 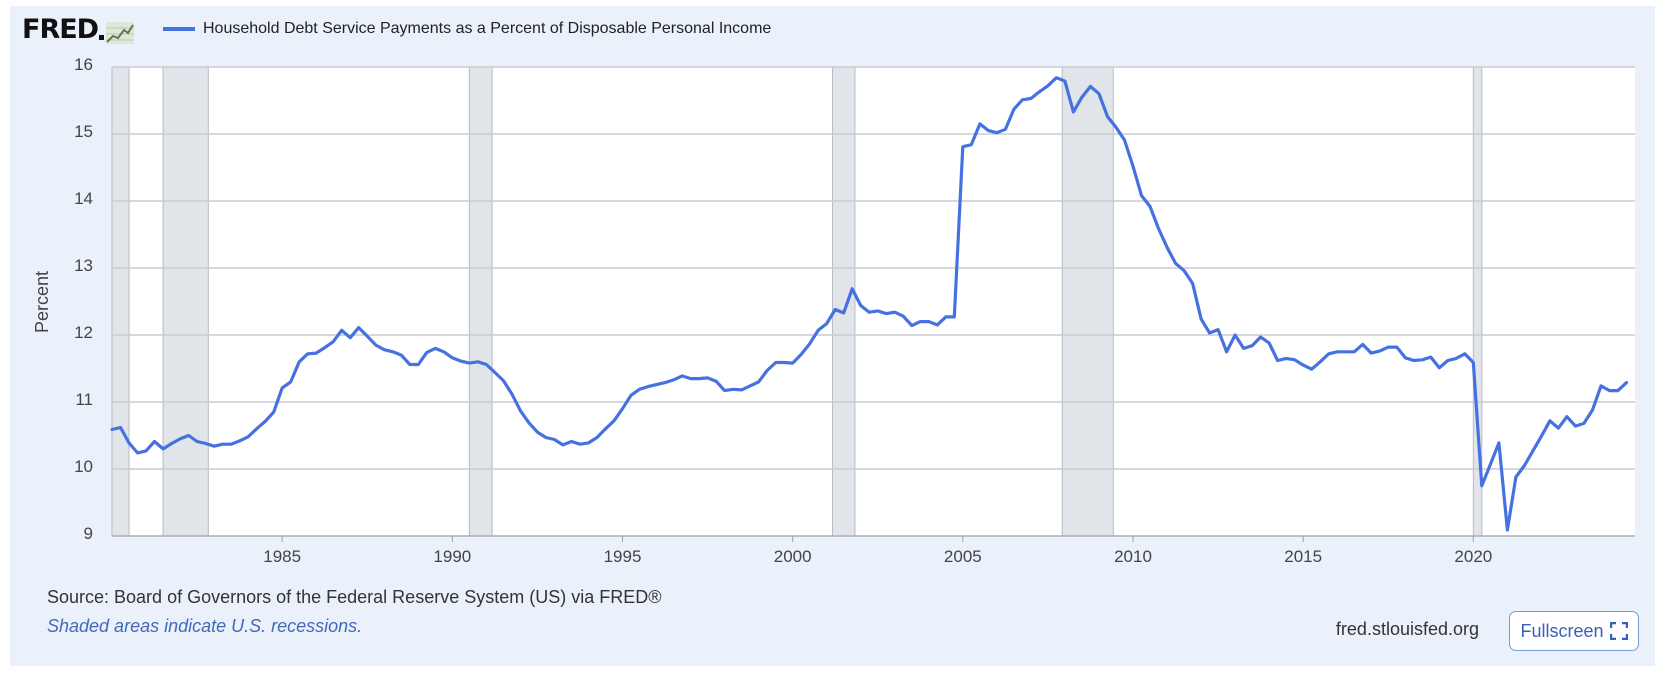 What do you see at coordinates (179, 29) in the screenshot?
I see `legend-swatch` at bounding box center [179, 29].